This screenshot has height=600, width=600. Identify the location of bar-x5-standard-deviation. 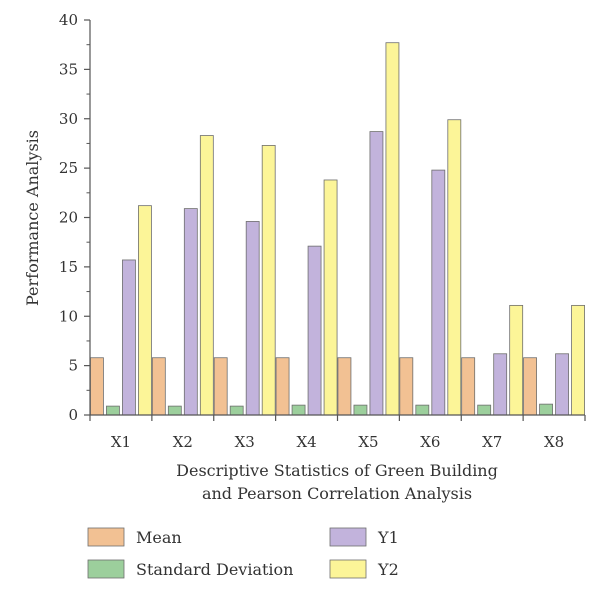
(360, 410).